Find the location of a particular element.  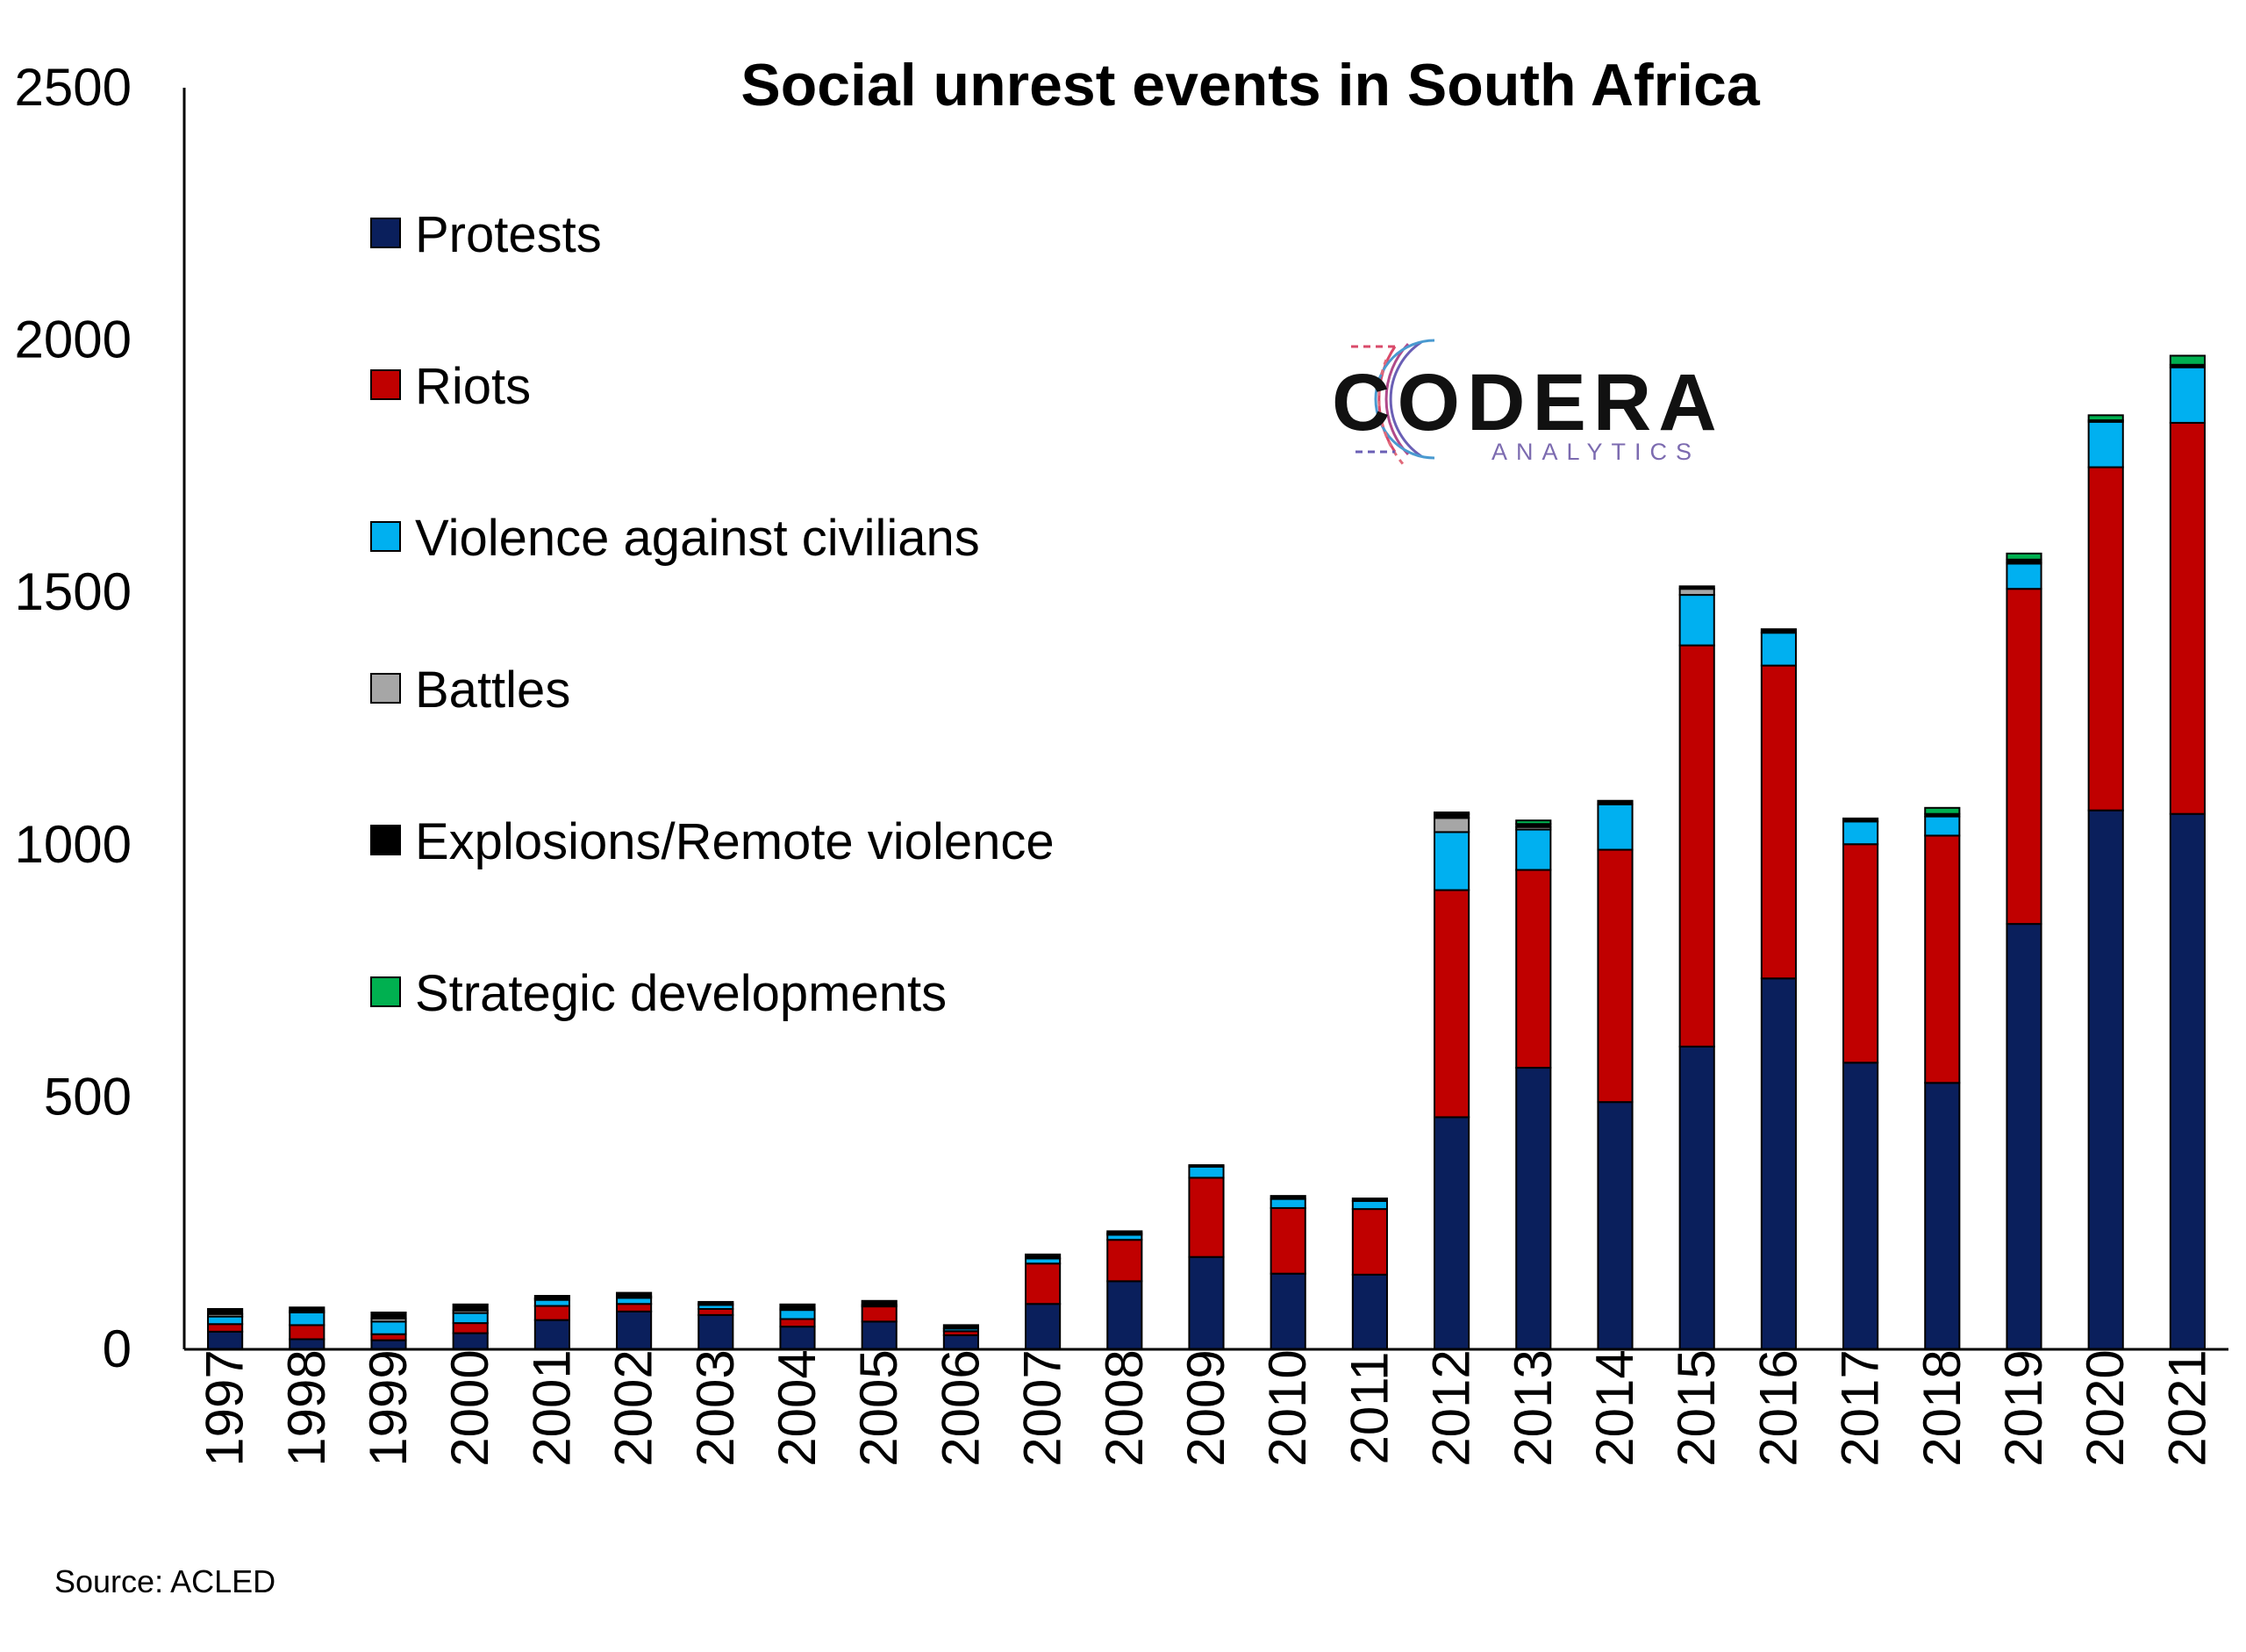

x-tick-label: 2017 is located at coordinates (1860, 1408).